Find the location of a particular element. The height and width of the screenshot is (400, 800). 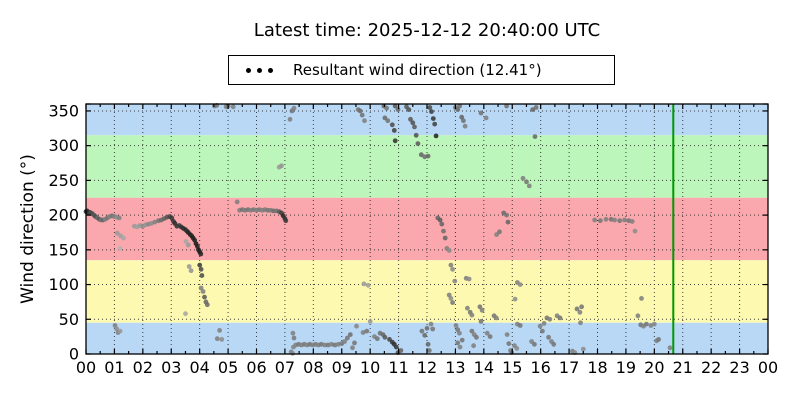

x-tick-label: 04 is located at coordinates (199, 367).